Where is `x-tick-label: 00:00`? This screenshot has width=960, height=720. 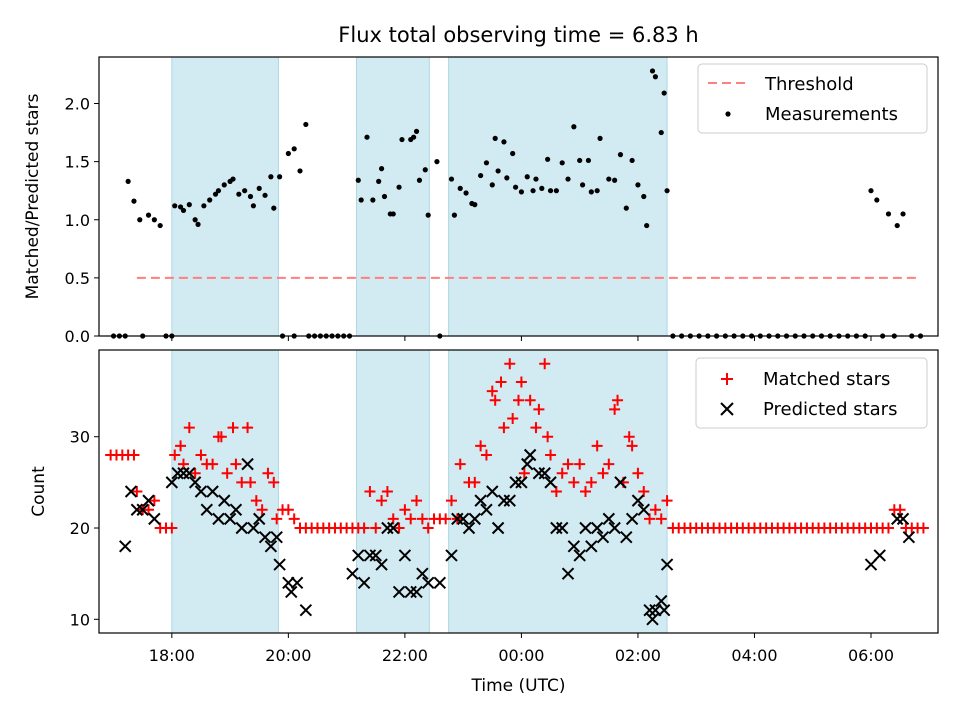
x-tick-label: 00:00 is located at coordinates (521, 655).